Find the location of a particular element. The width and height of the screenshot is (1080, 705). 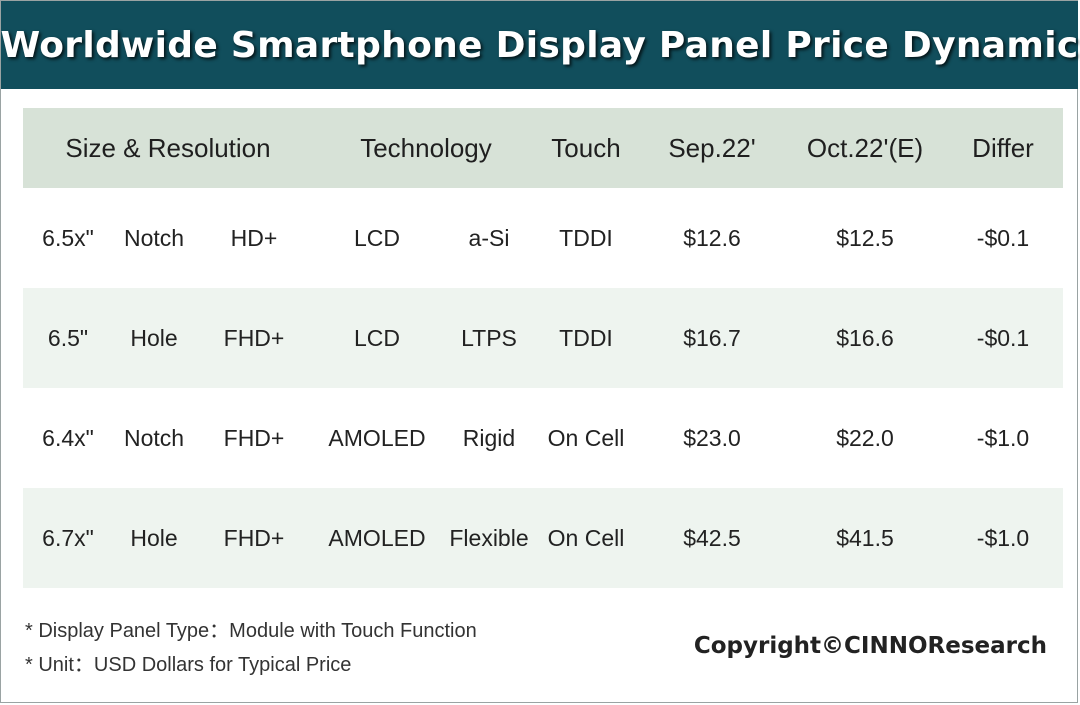

copyright-label: Copyright©CINNOResearch is located at coordinates (870, 646).